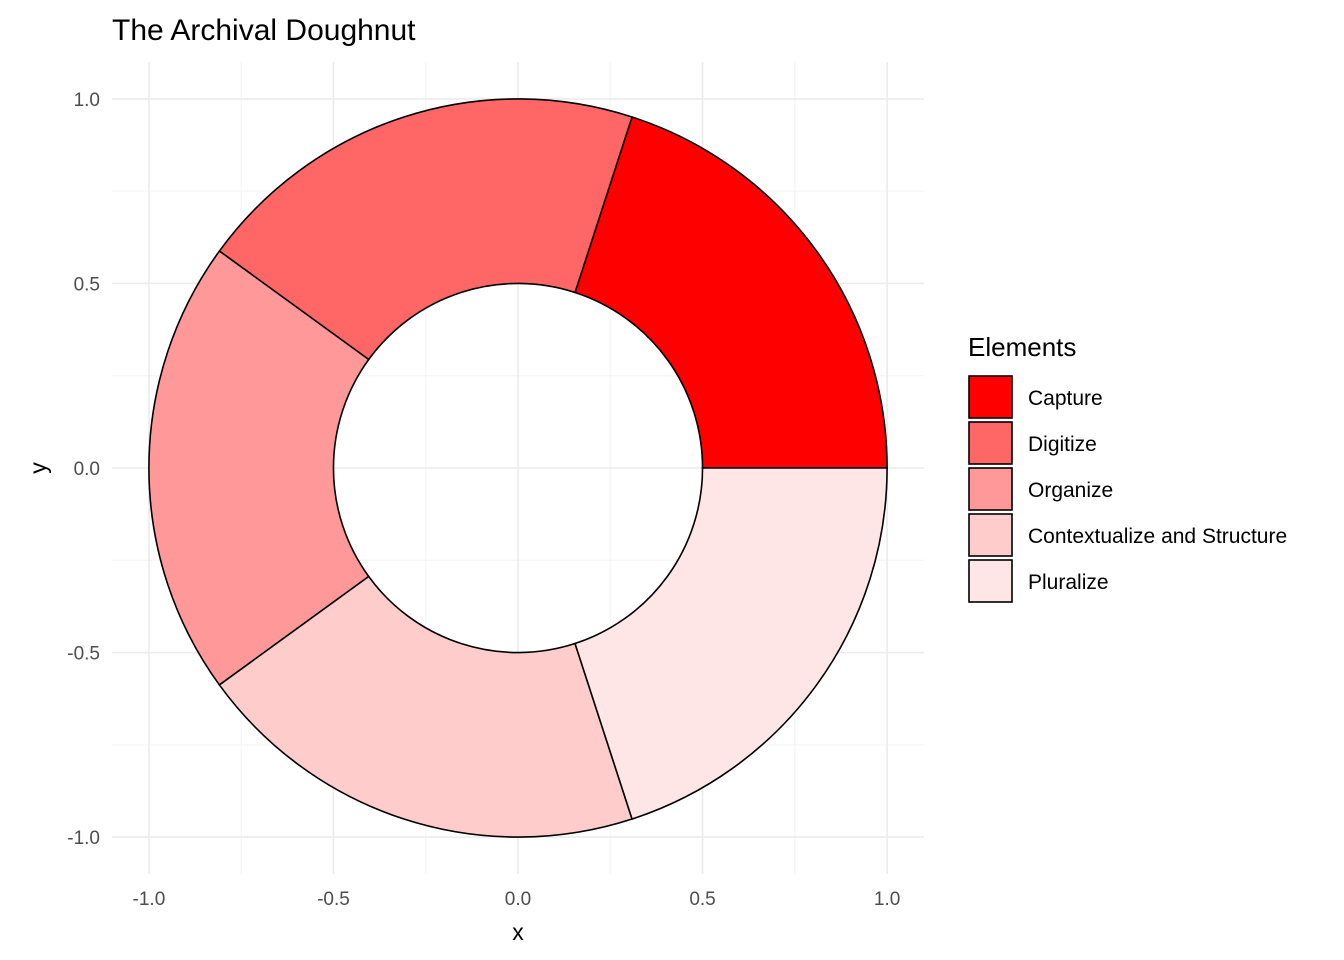 Image resolution: width=1344 pixels, height=960 pixels. Describe the element at coordinates (1068, 582) in the screenshot. I see `legend-label: Pluralize` at that location.